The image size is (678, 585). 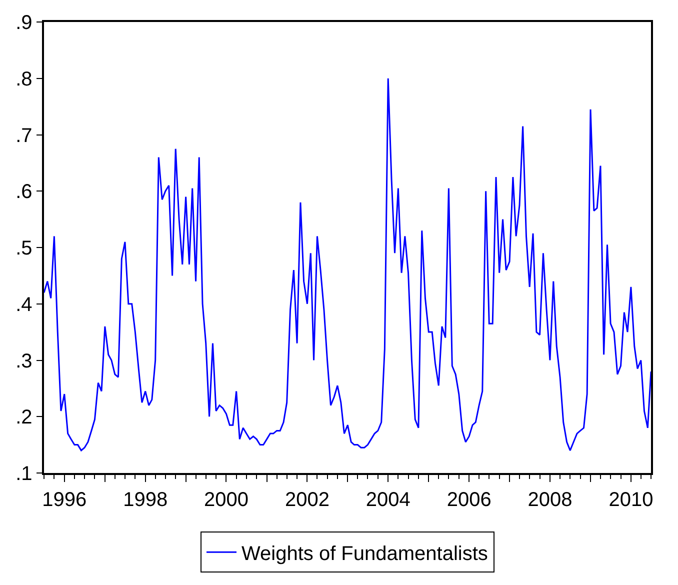 What do you see at coordinates (307, 499) in the screenshot?
I see `x-tick-label: 2002` at bounding box center [307, 499].